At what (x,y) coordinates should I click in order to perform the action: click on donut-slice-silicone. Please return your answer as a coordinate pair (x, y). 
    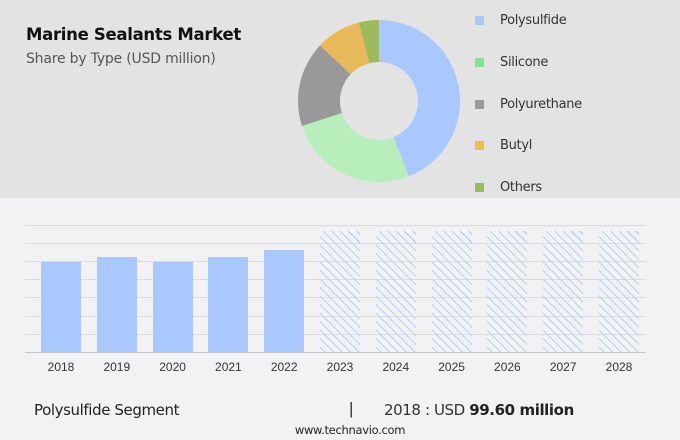
    Looking at the image, I should click on (355, 147).